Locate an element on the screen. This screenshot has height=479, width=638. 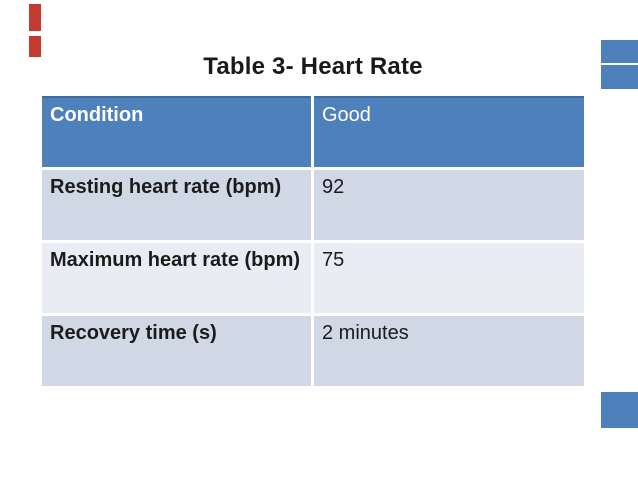
row-value-recovery-time: 2 minutes is located at coordinates (449, 351).